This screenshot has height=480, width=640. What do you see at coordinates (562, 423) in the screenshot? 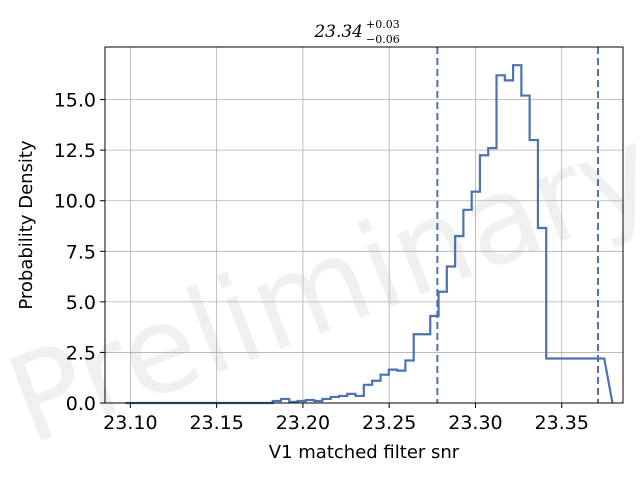
I see `x-tick-label: 23.35` at bounding box center [562, 423].